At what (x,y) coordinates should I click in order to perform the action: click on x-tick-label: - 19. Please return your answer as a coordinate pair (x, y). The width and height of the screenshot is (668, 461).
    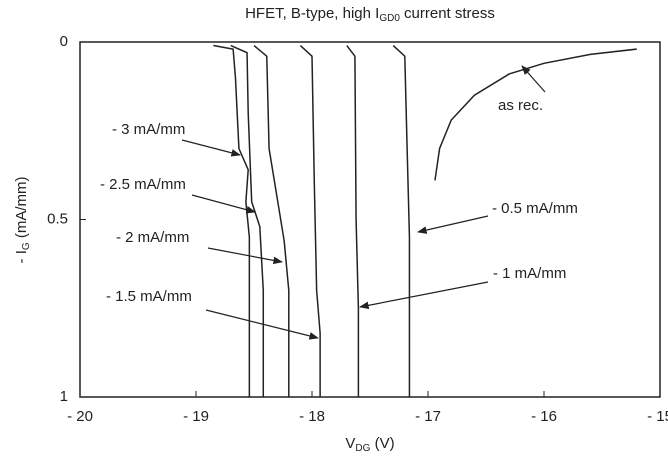
    Looking at the image, I should click on (196, 416).